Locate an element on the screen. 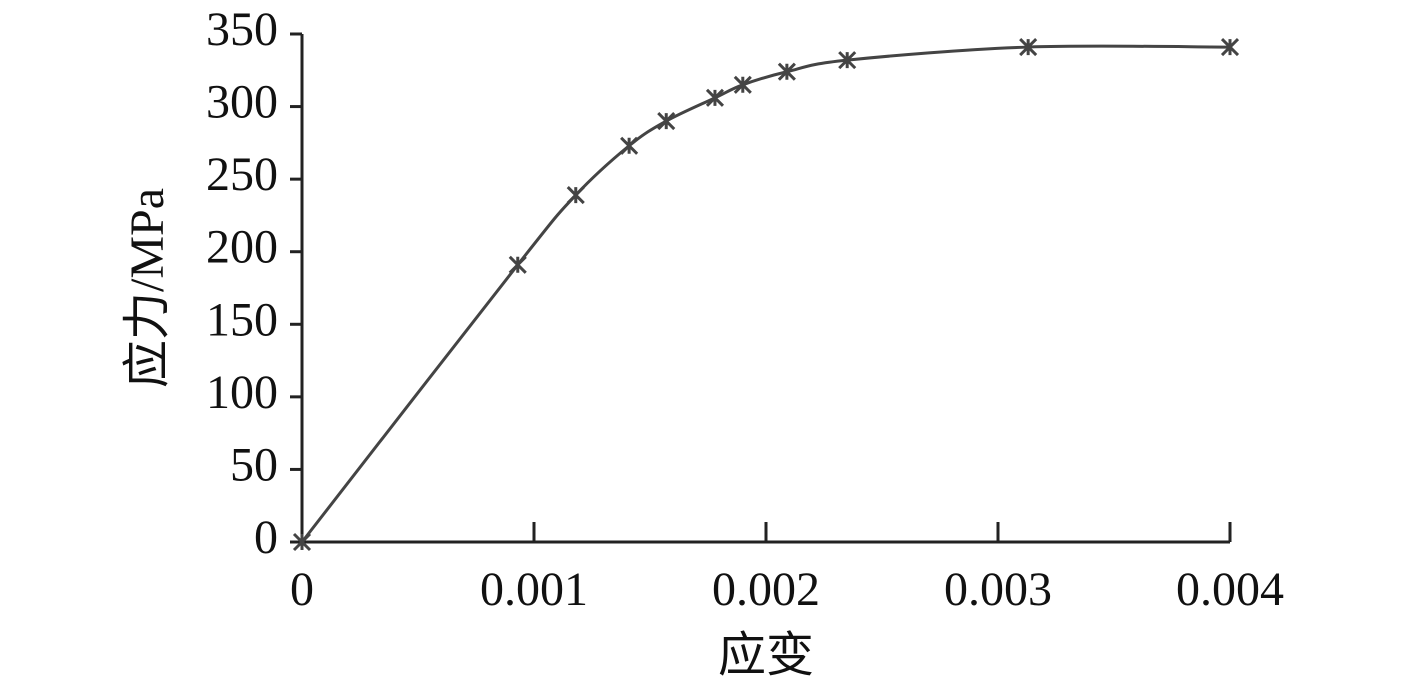 The height and width of the screenshot is (690, 1417). x-tick-label: 0.001 is located at coordinates (534, 589).